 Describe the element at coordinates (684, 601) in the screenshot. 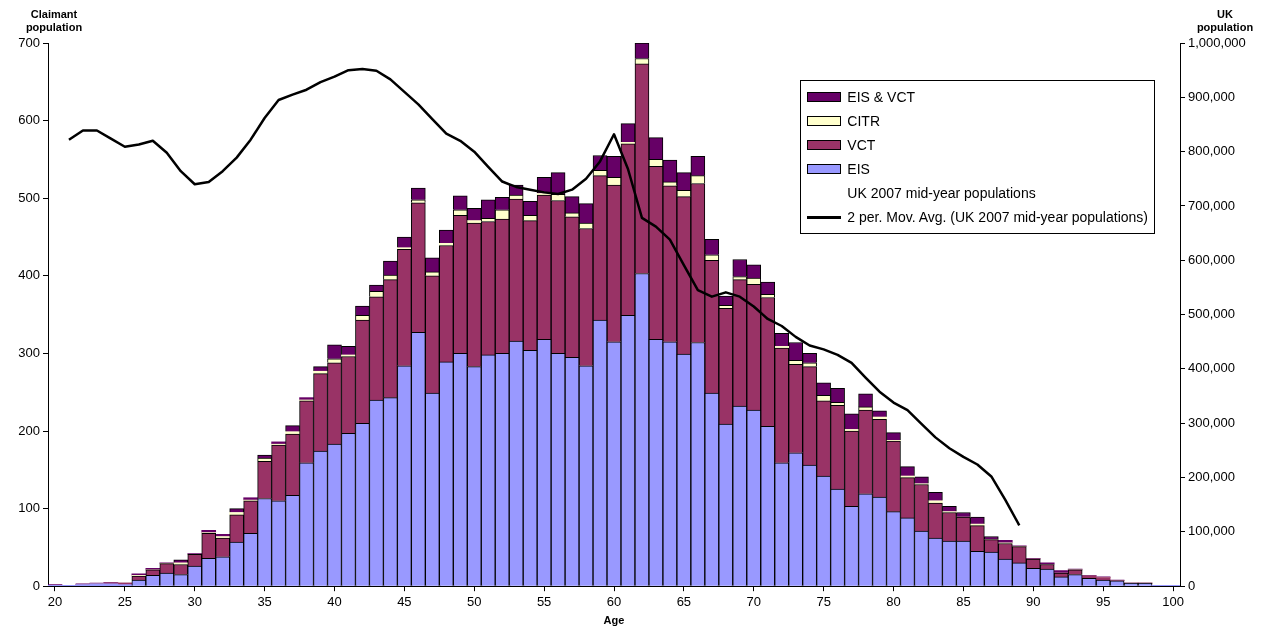

I see `x-tick-label: 65` at that location.